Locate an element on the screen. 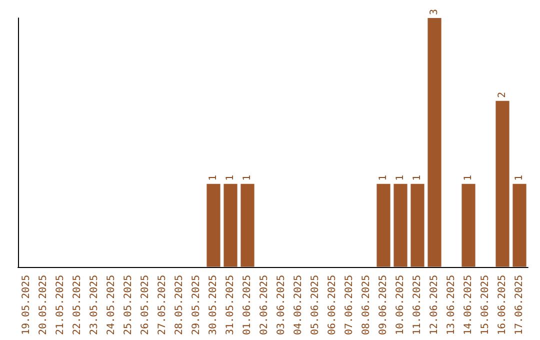 This screenshot has height=340, width=540. x-tick-label: 23.05.2025 is located at coordinates (94, 305).